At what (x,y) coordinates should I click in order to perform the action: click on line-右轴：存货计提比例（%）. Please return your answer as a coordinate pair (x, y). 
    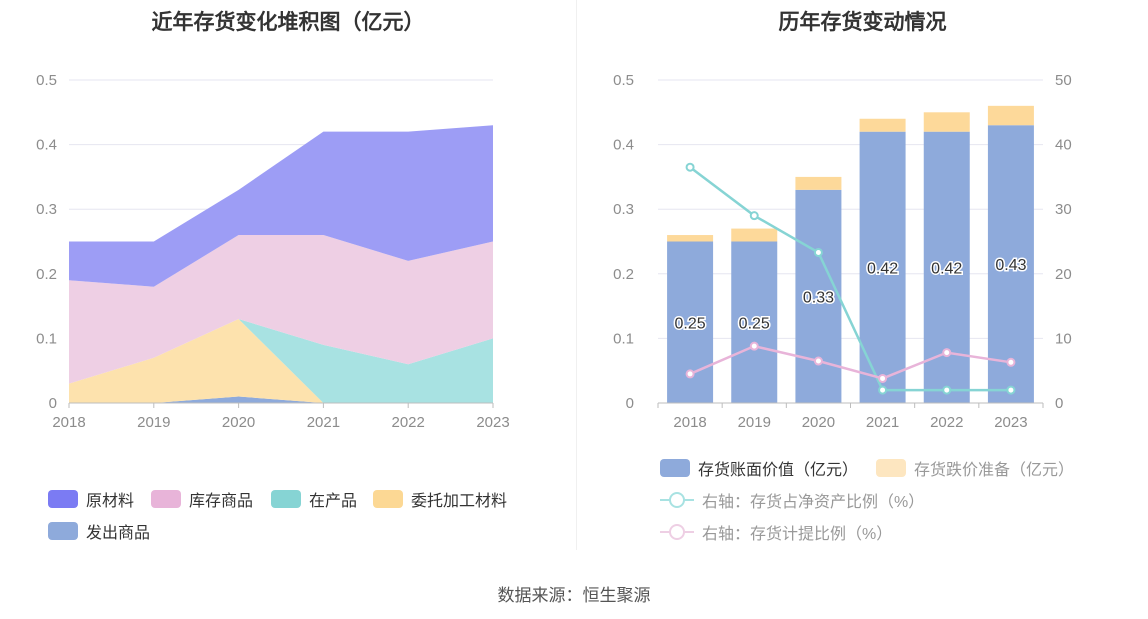
    Looking at the image, I should click on (850, 362).